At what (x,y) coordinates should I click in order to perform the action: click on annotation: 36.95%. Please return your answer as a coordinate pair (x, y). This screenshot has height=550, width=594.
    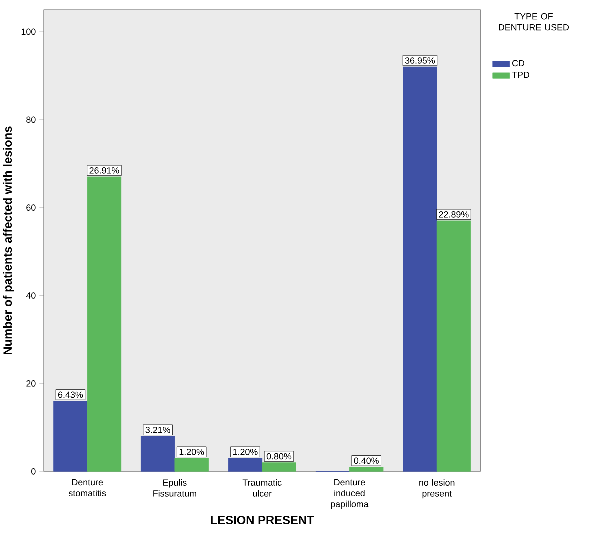
    Looking at the image, I should click on (420, 61).